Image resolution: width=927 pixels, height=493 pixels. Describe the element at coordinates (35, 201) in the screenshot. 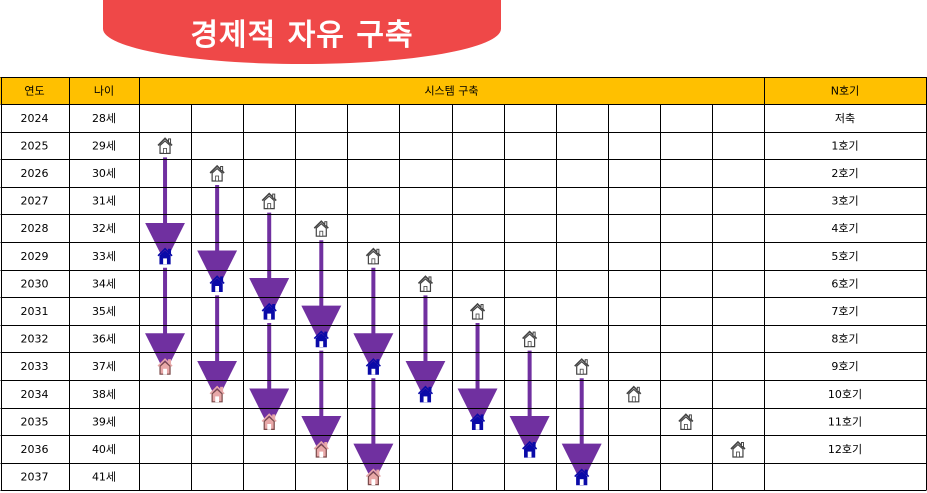

I see `year-cell: 2027` at that location.